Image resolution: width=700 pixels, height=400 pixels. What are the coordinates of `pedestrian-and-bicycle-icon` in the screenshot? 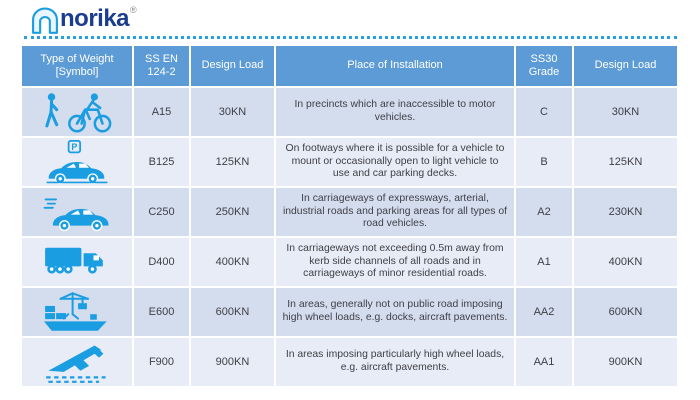 It's located at (78, 113).